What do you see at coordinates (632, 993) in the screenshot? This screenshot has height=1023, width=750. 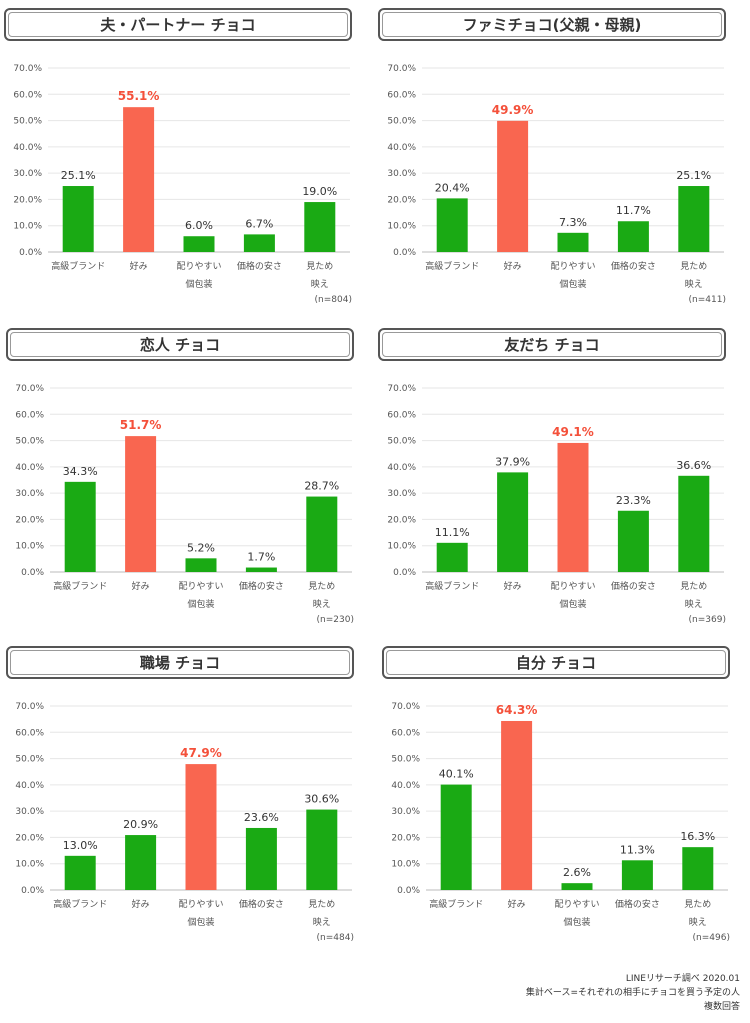 I see `footnote-base: 集計ベース=それぞれの相手にチョコを買う予定の人` at bounding box center [632, 993].